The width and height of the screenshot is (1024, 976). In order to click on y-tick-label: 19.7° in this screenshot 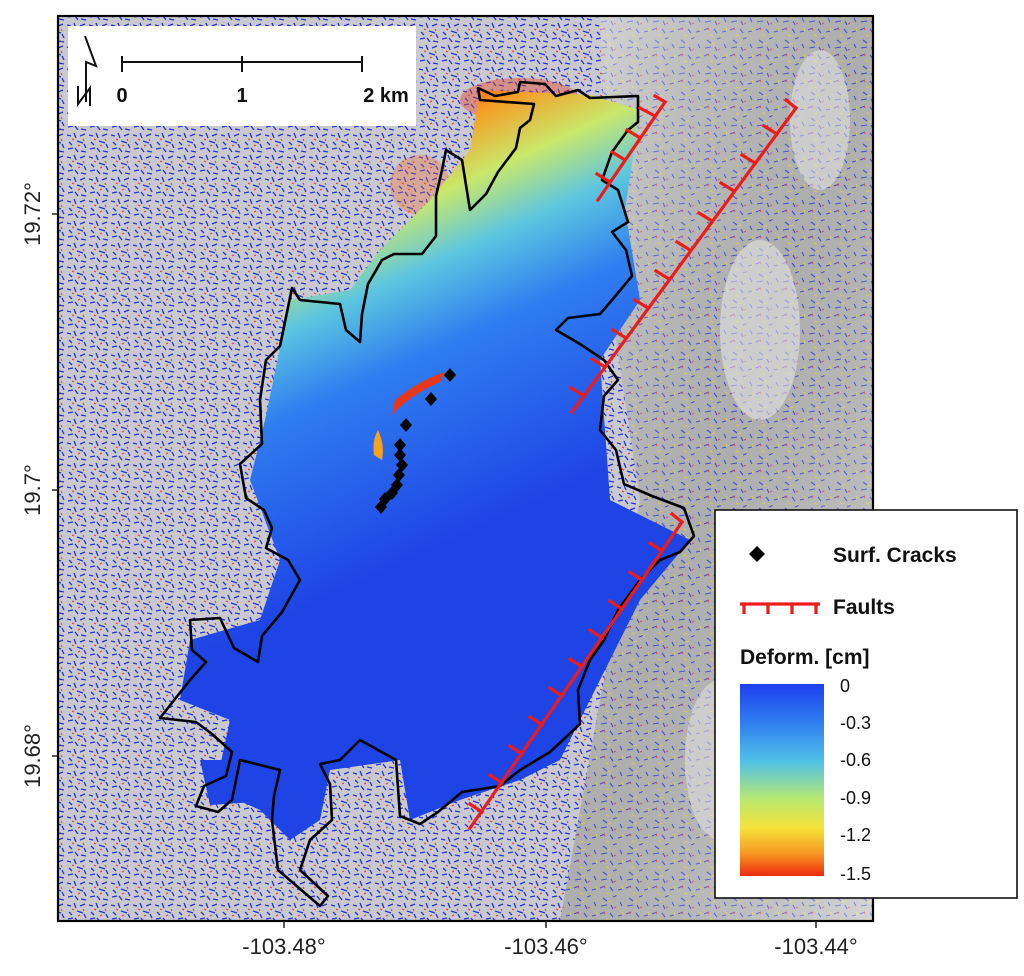, I will do `click(32, 490)`.